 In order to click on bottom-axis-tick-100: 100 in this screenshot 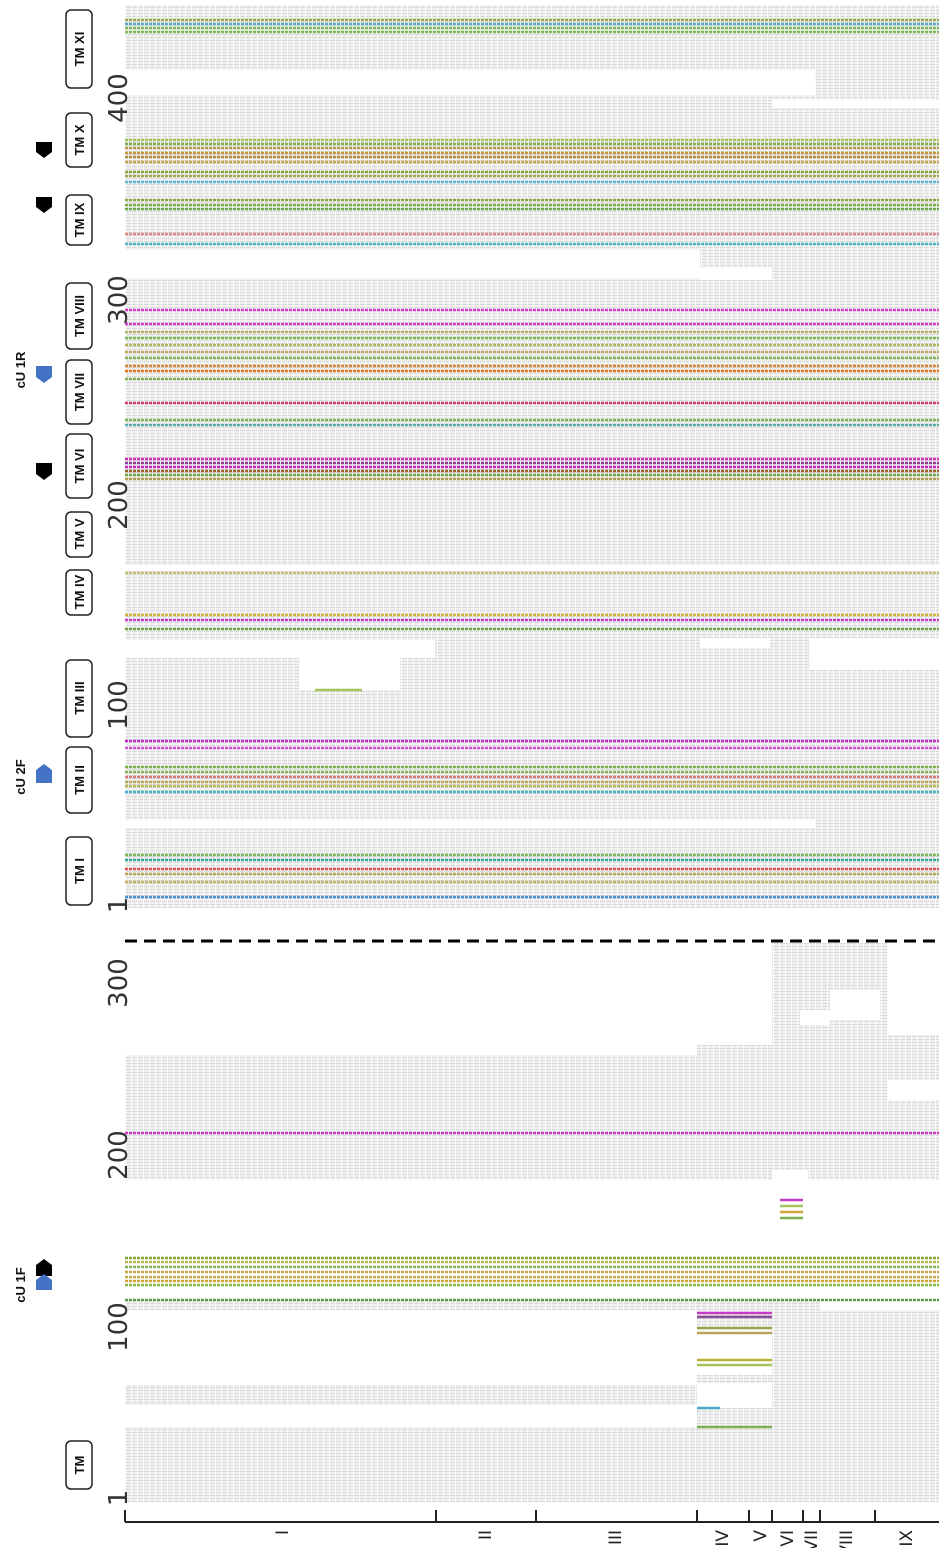, I will do `click(119, 1327)`.